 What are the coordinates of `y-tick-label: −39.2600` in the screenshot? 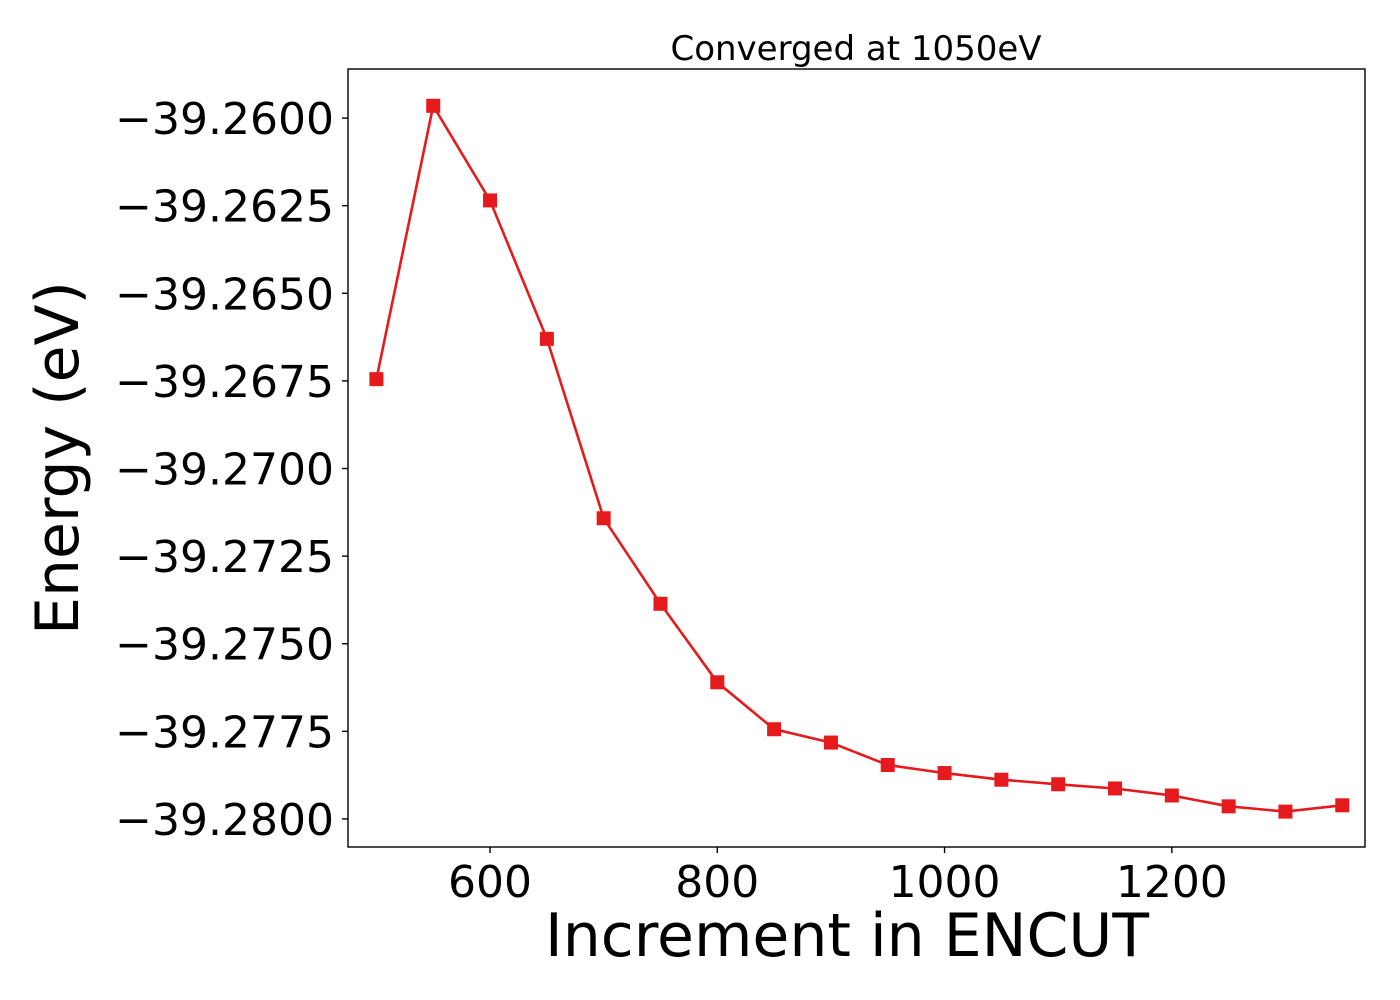 It's located at (224, 119).